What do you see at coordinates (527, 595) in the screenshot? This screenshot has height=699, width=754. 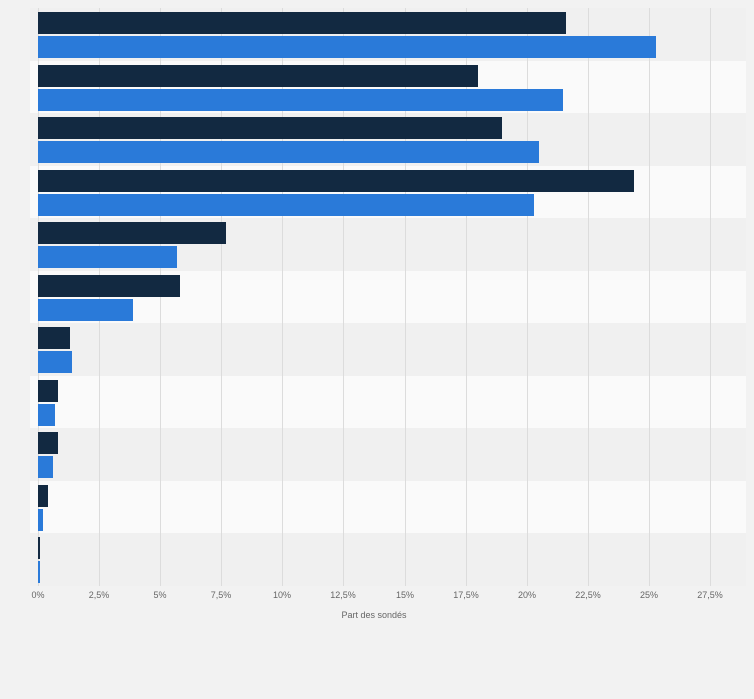 I see `x-tick-label: 20%` at bounding box center [527, 595].